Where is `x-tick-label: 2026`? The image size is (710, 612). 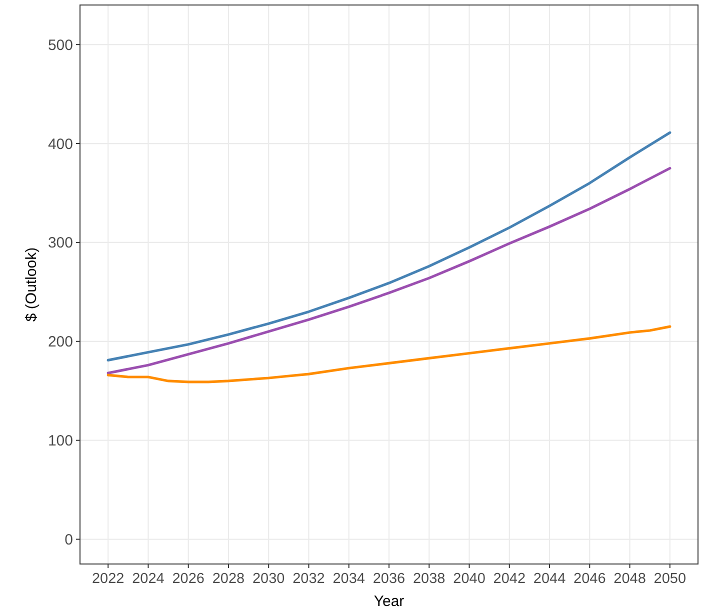
x-tick-label: 2026 is located at coordinates (188, 579).